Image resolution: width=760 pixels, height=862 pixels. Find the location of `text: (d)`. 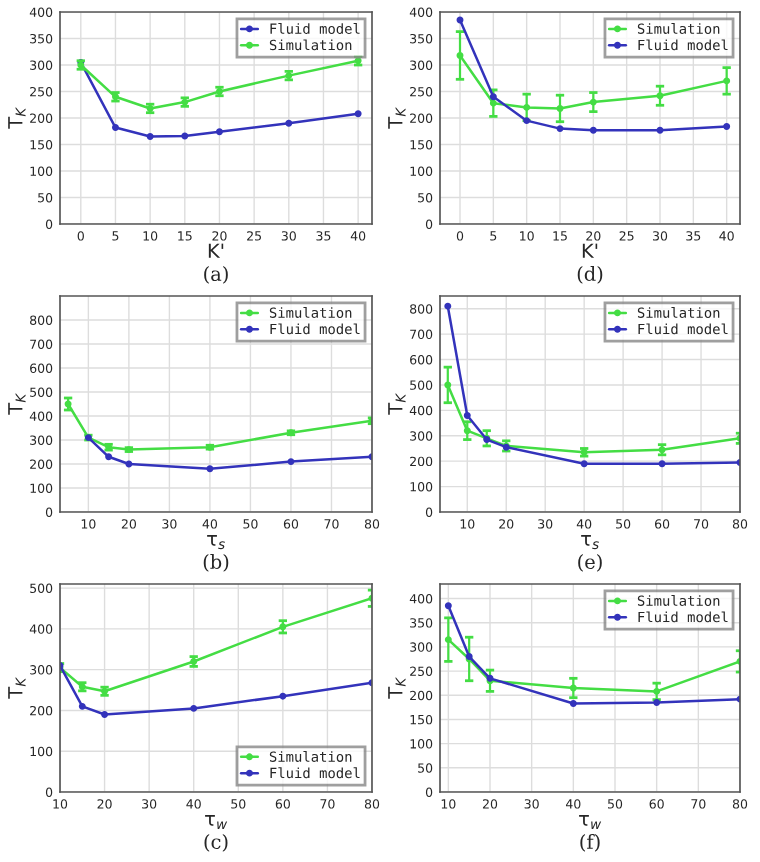

text: (d) is located at coordinates (590, 275).